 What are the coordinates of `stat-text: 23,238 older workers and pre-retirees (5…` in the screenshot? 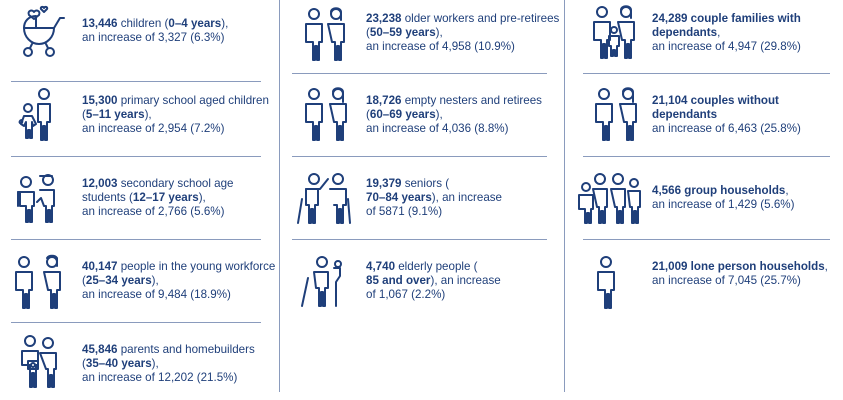 It's located at (463, 32).